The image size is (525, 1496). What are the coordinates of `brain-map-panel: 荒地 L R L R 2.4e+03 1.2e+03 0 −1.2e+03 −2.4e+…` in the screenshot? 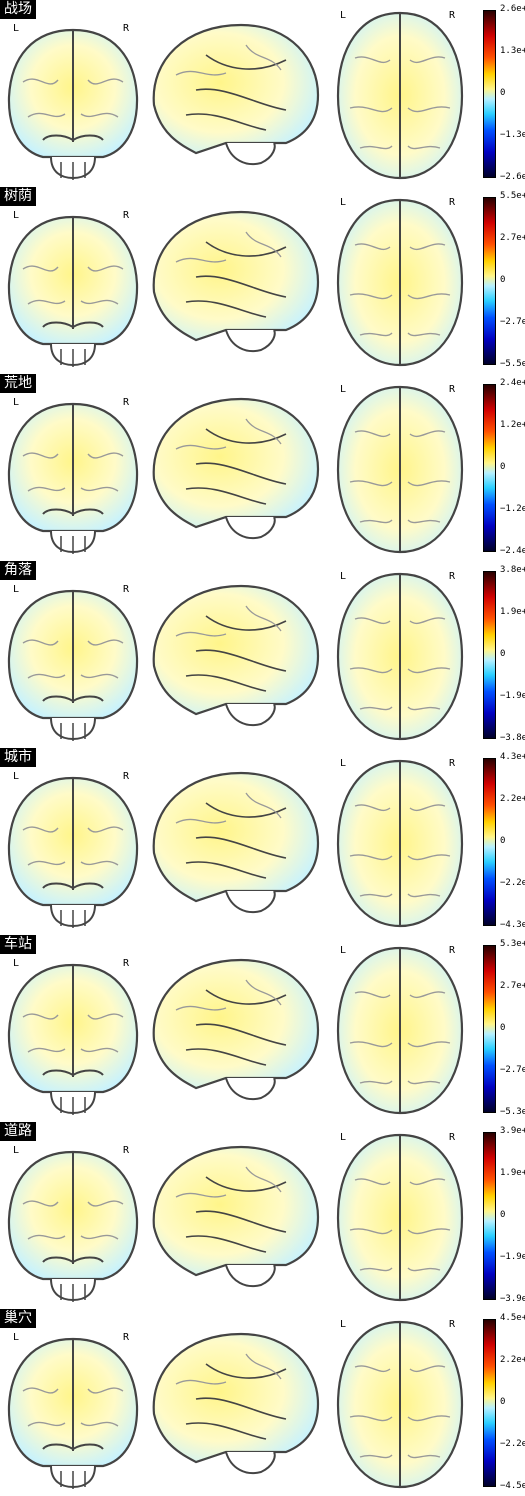 It's located at (262, 467).